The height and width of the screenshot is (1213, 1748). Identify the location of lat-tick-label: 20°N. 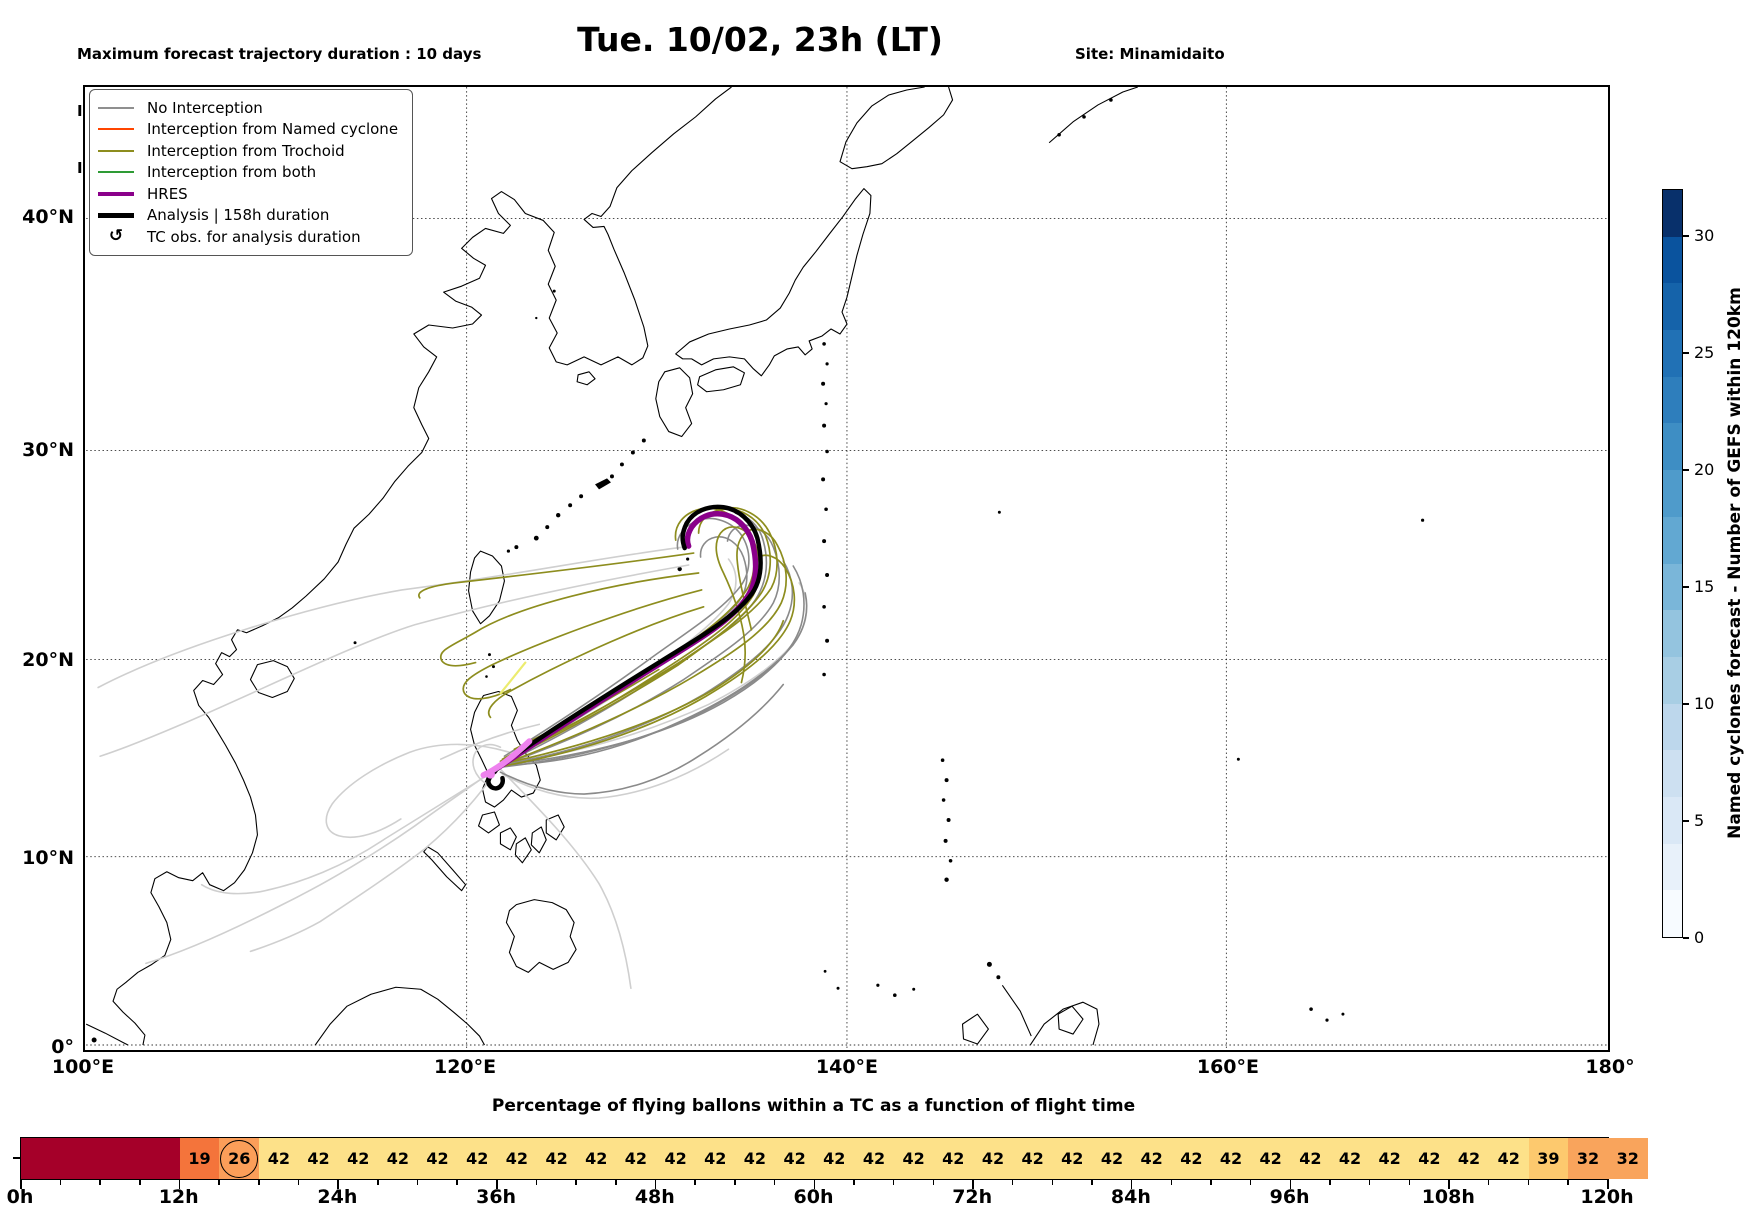
(48, 659).